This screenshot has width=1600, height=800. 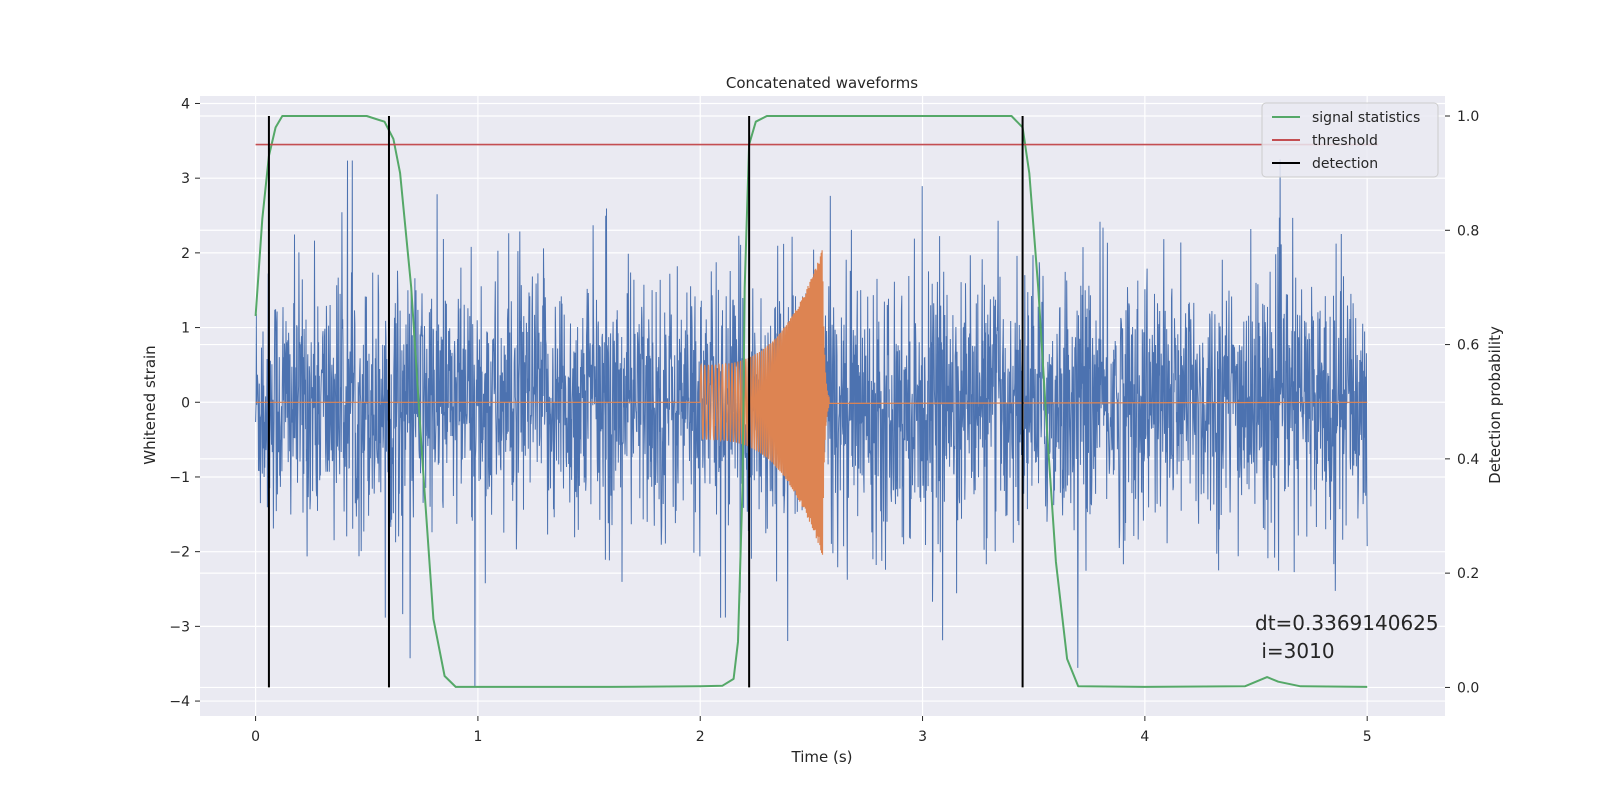 What do you see at coordinates (1468, 231) in the screenshot?
I see `y-right-tick-label: 0.8` at bounding box center [1468, 231].